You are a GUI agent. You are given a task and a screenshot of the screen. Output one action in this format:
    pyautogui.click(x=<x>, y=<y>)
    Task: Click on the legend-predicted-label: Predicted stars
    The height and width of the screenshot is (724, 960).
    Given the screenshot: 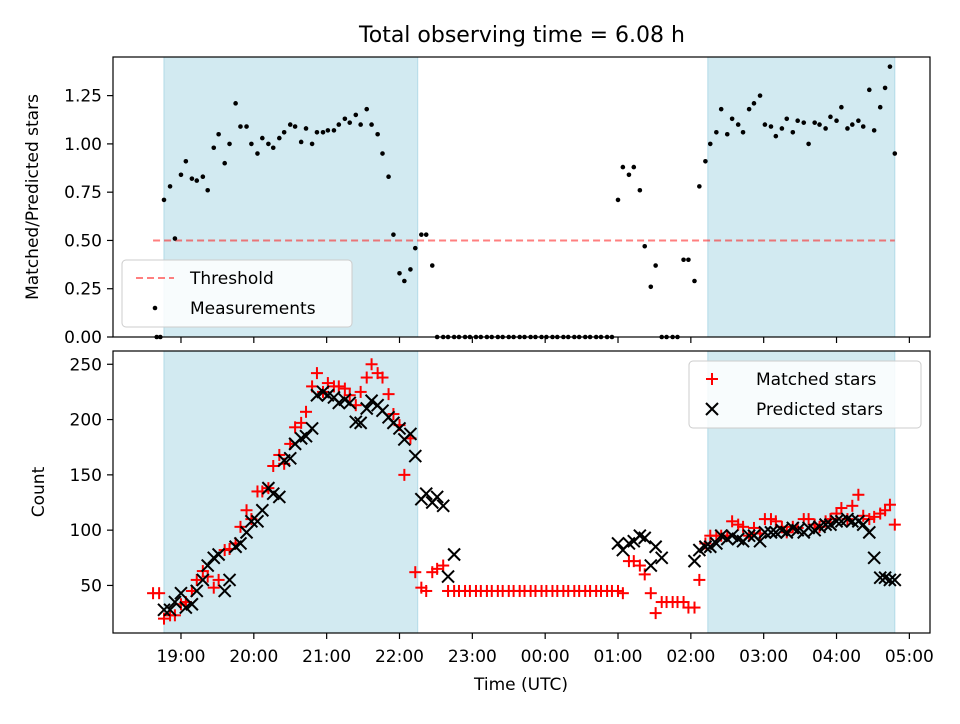 What is the action you would take?
    pyautogui.click(x=819, y=410)
    